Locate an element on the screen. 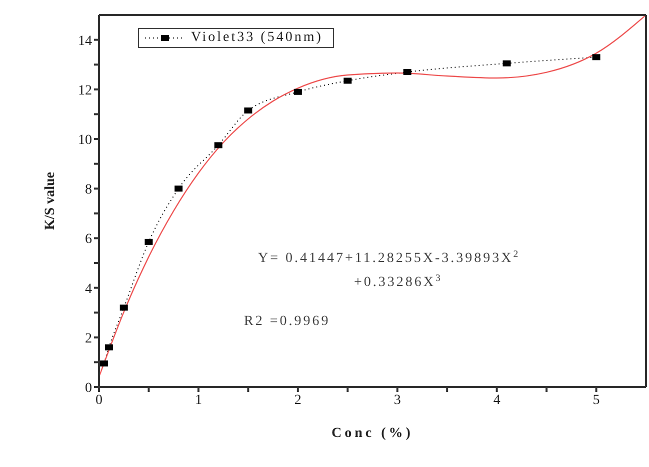 The width and height of the screenshot is (649, 467). x-axis-title: Conc (%) is located at coordinates (373, 433).